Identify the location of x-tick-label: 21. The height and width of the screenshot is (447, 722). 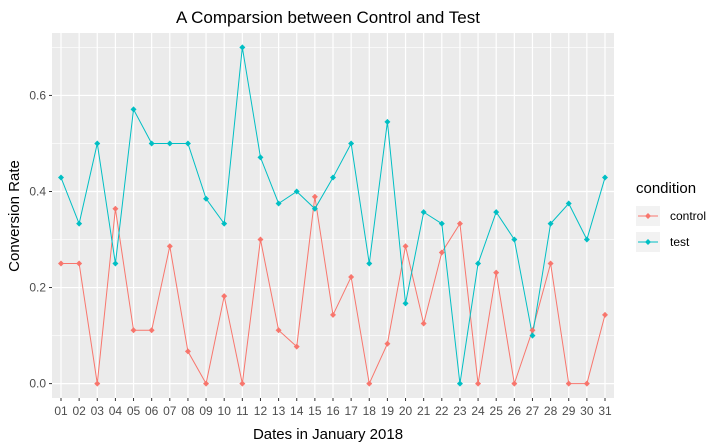
(424, 411).